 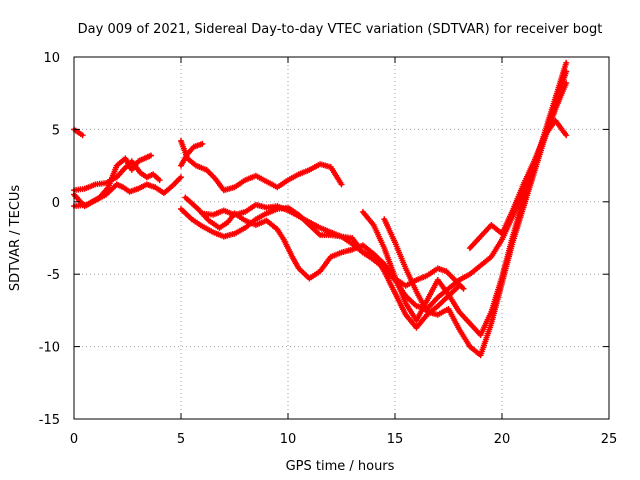 What do you see at coordinates (74, 439) in the screenshot?
I see `x-tick-label: 0` at bounding box center [74, 439].